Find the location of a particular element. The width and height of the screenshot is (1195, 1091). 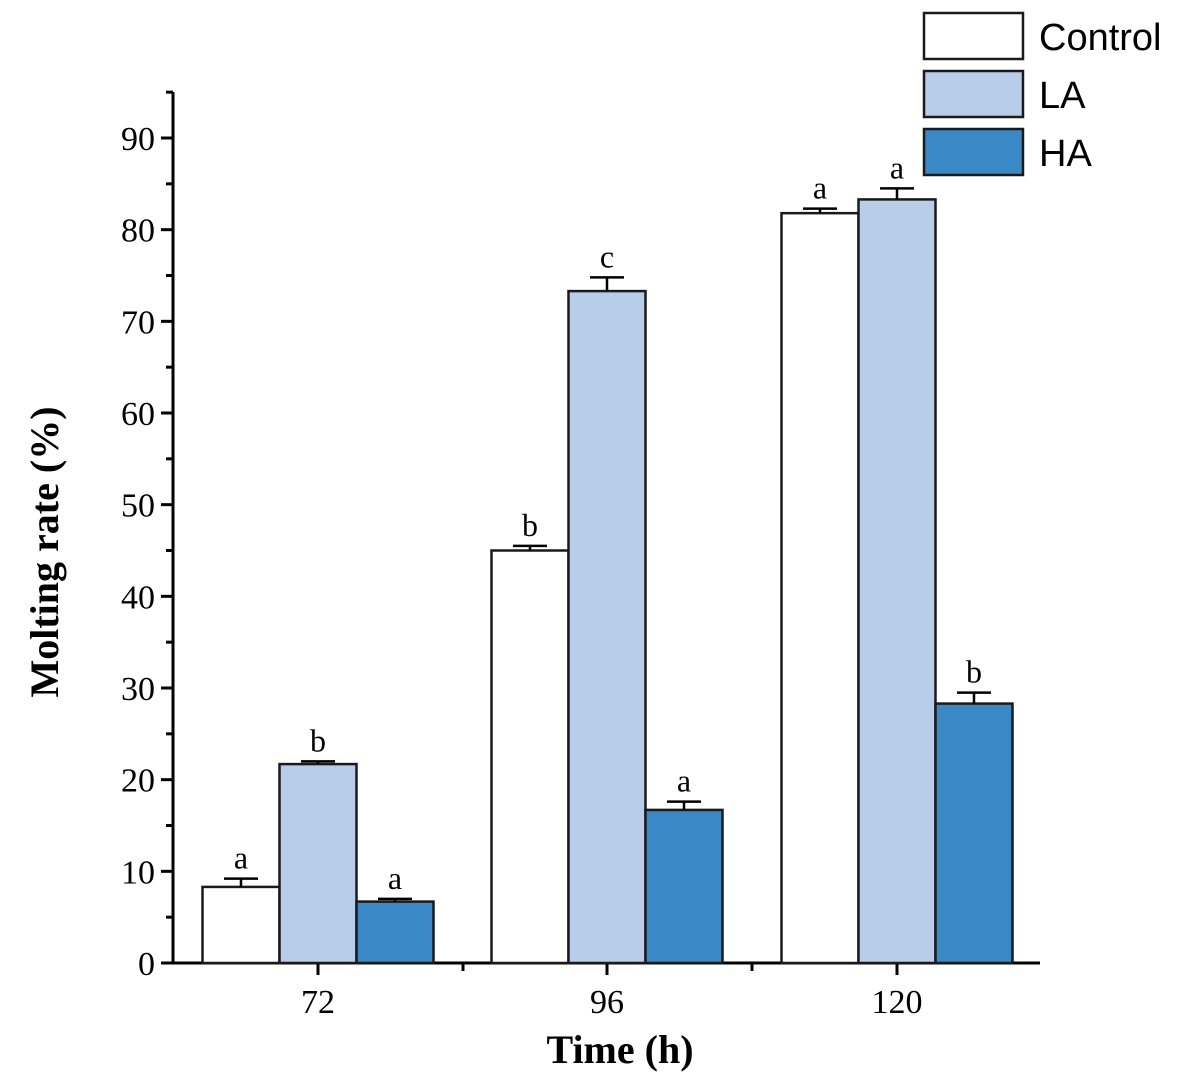

y-tick-label: 10 is located at coordinates (138, 872).